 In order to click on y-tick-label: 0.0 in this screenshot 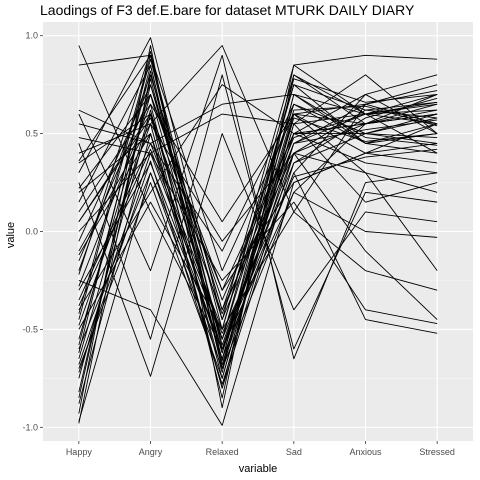, I will do `click(31, 232)`.